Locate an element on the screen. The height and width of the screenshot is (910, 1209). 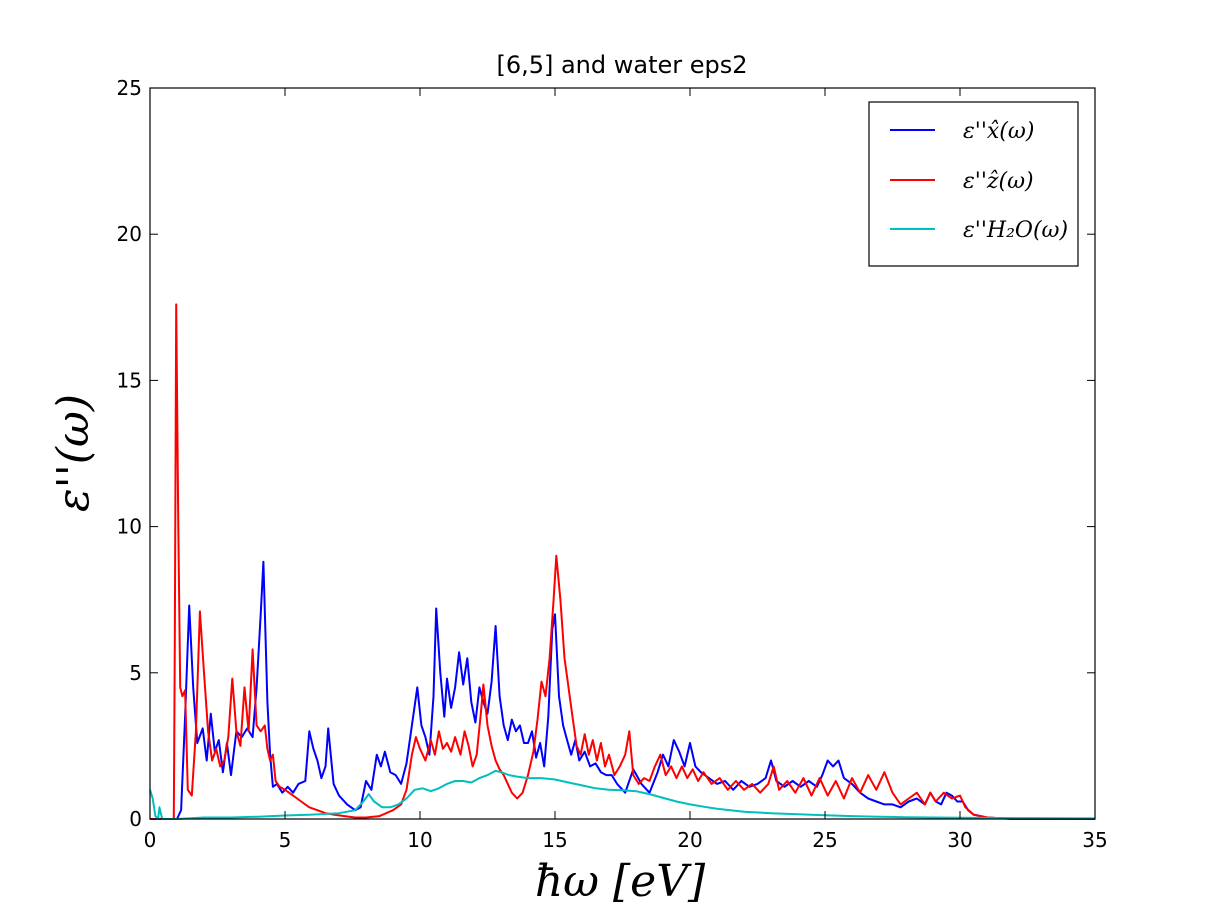
y-tick-label: 20 is located at coordinates (129, 234).